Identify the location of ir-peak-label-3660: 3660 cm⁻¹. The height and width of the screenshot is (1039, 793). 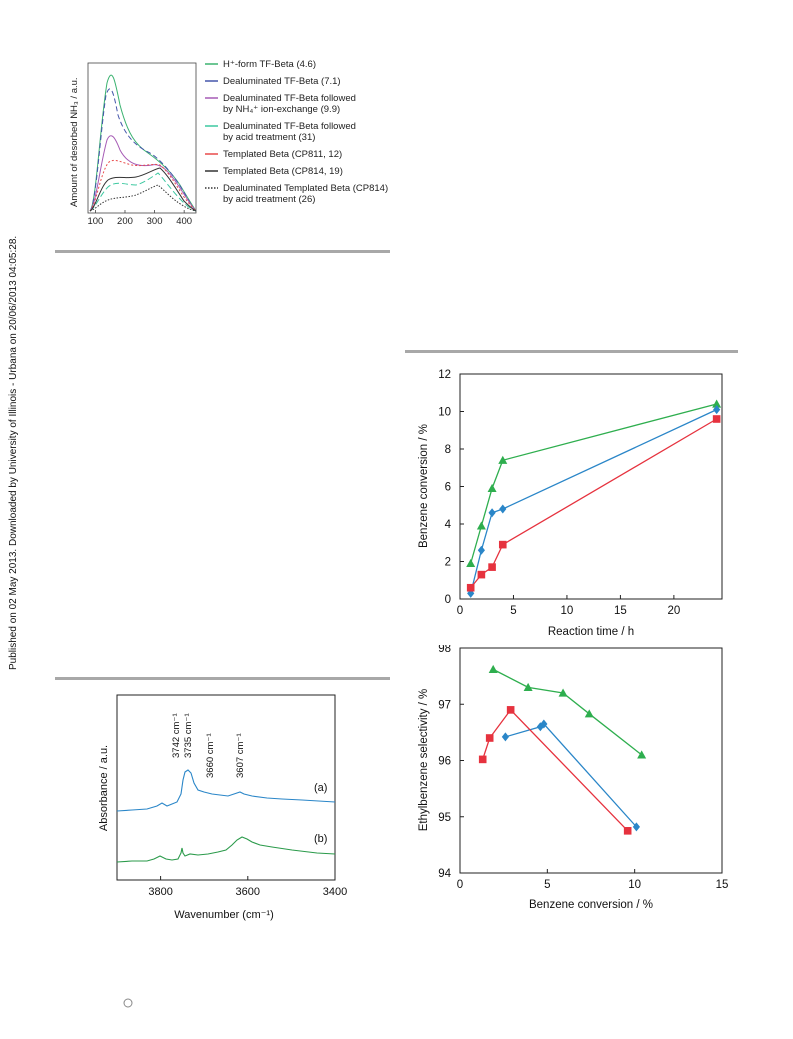
(210, 755).